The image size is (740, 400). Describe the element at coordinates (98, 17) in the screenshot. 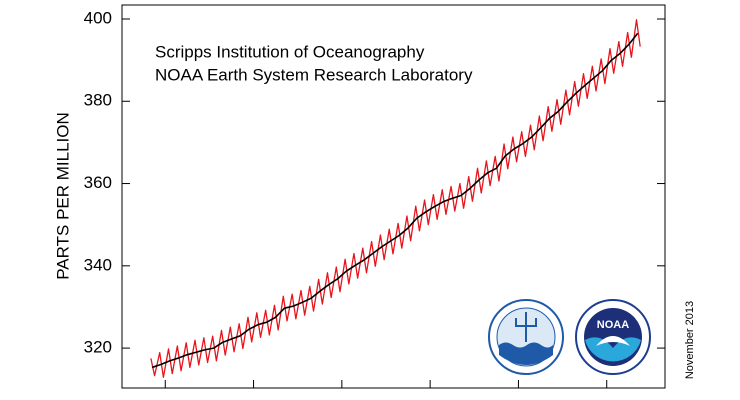

I see `y-tick-label: 400` at that location.